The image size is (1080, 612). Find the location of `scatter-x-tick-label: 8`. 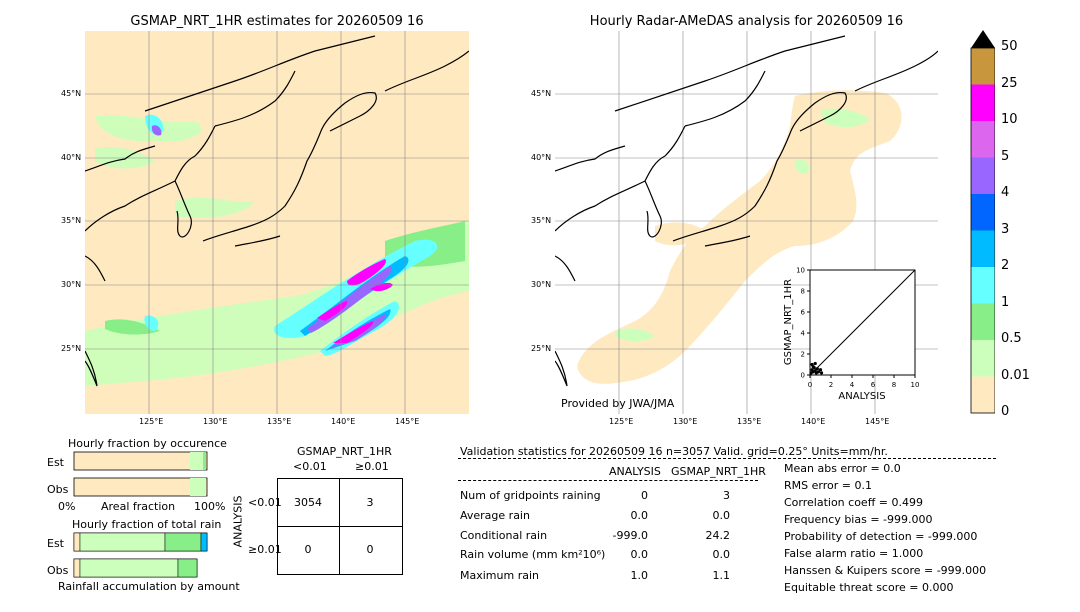

scatter-x-tick-label: 8 is located at coordinates (894, 385).